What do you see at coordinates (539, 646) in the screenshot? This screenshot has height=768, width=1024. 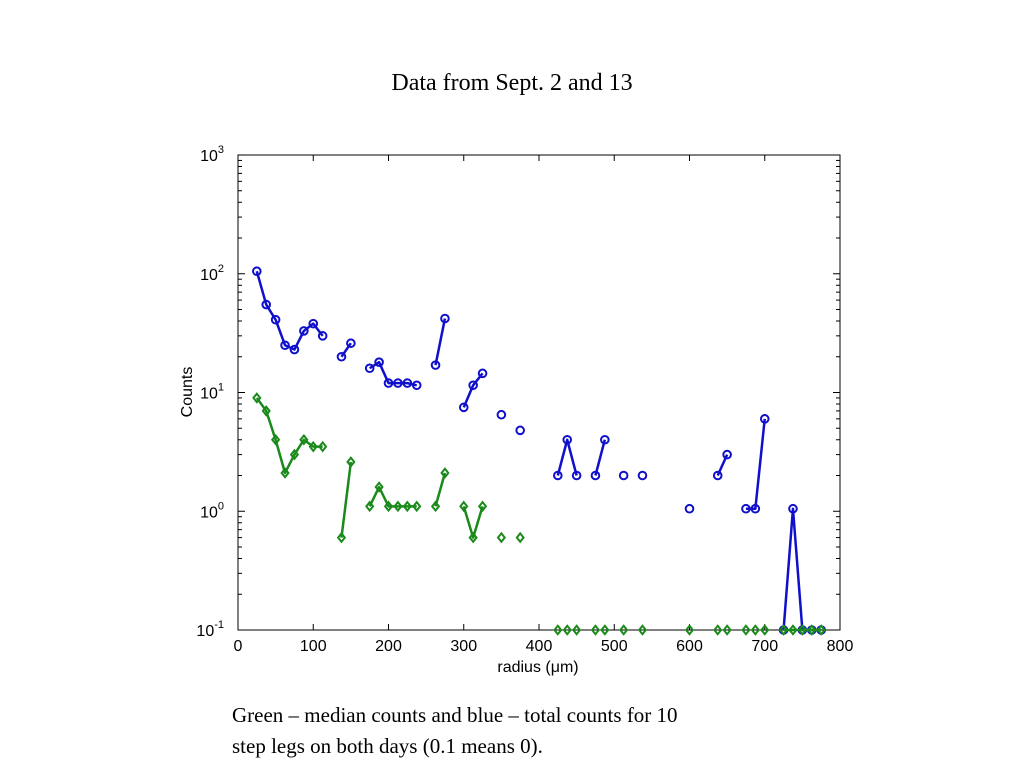 I see `x-tick-label: 400` at bounding box center [539, 646].